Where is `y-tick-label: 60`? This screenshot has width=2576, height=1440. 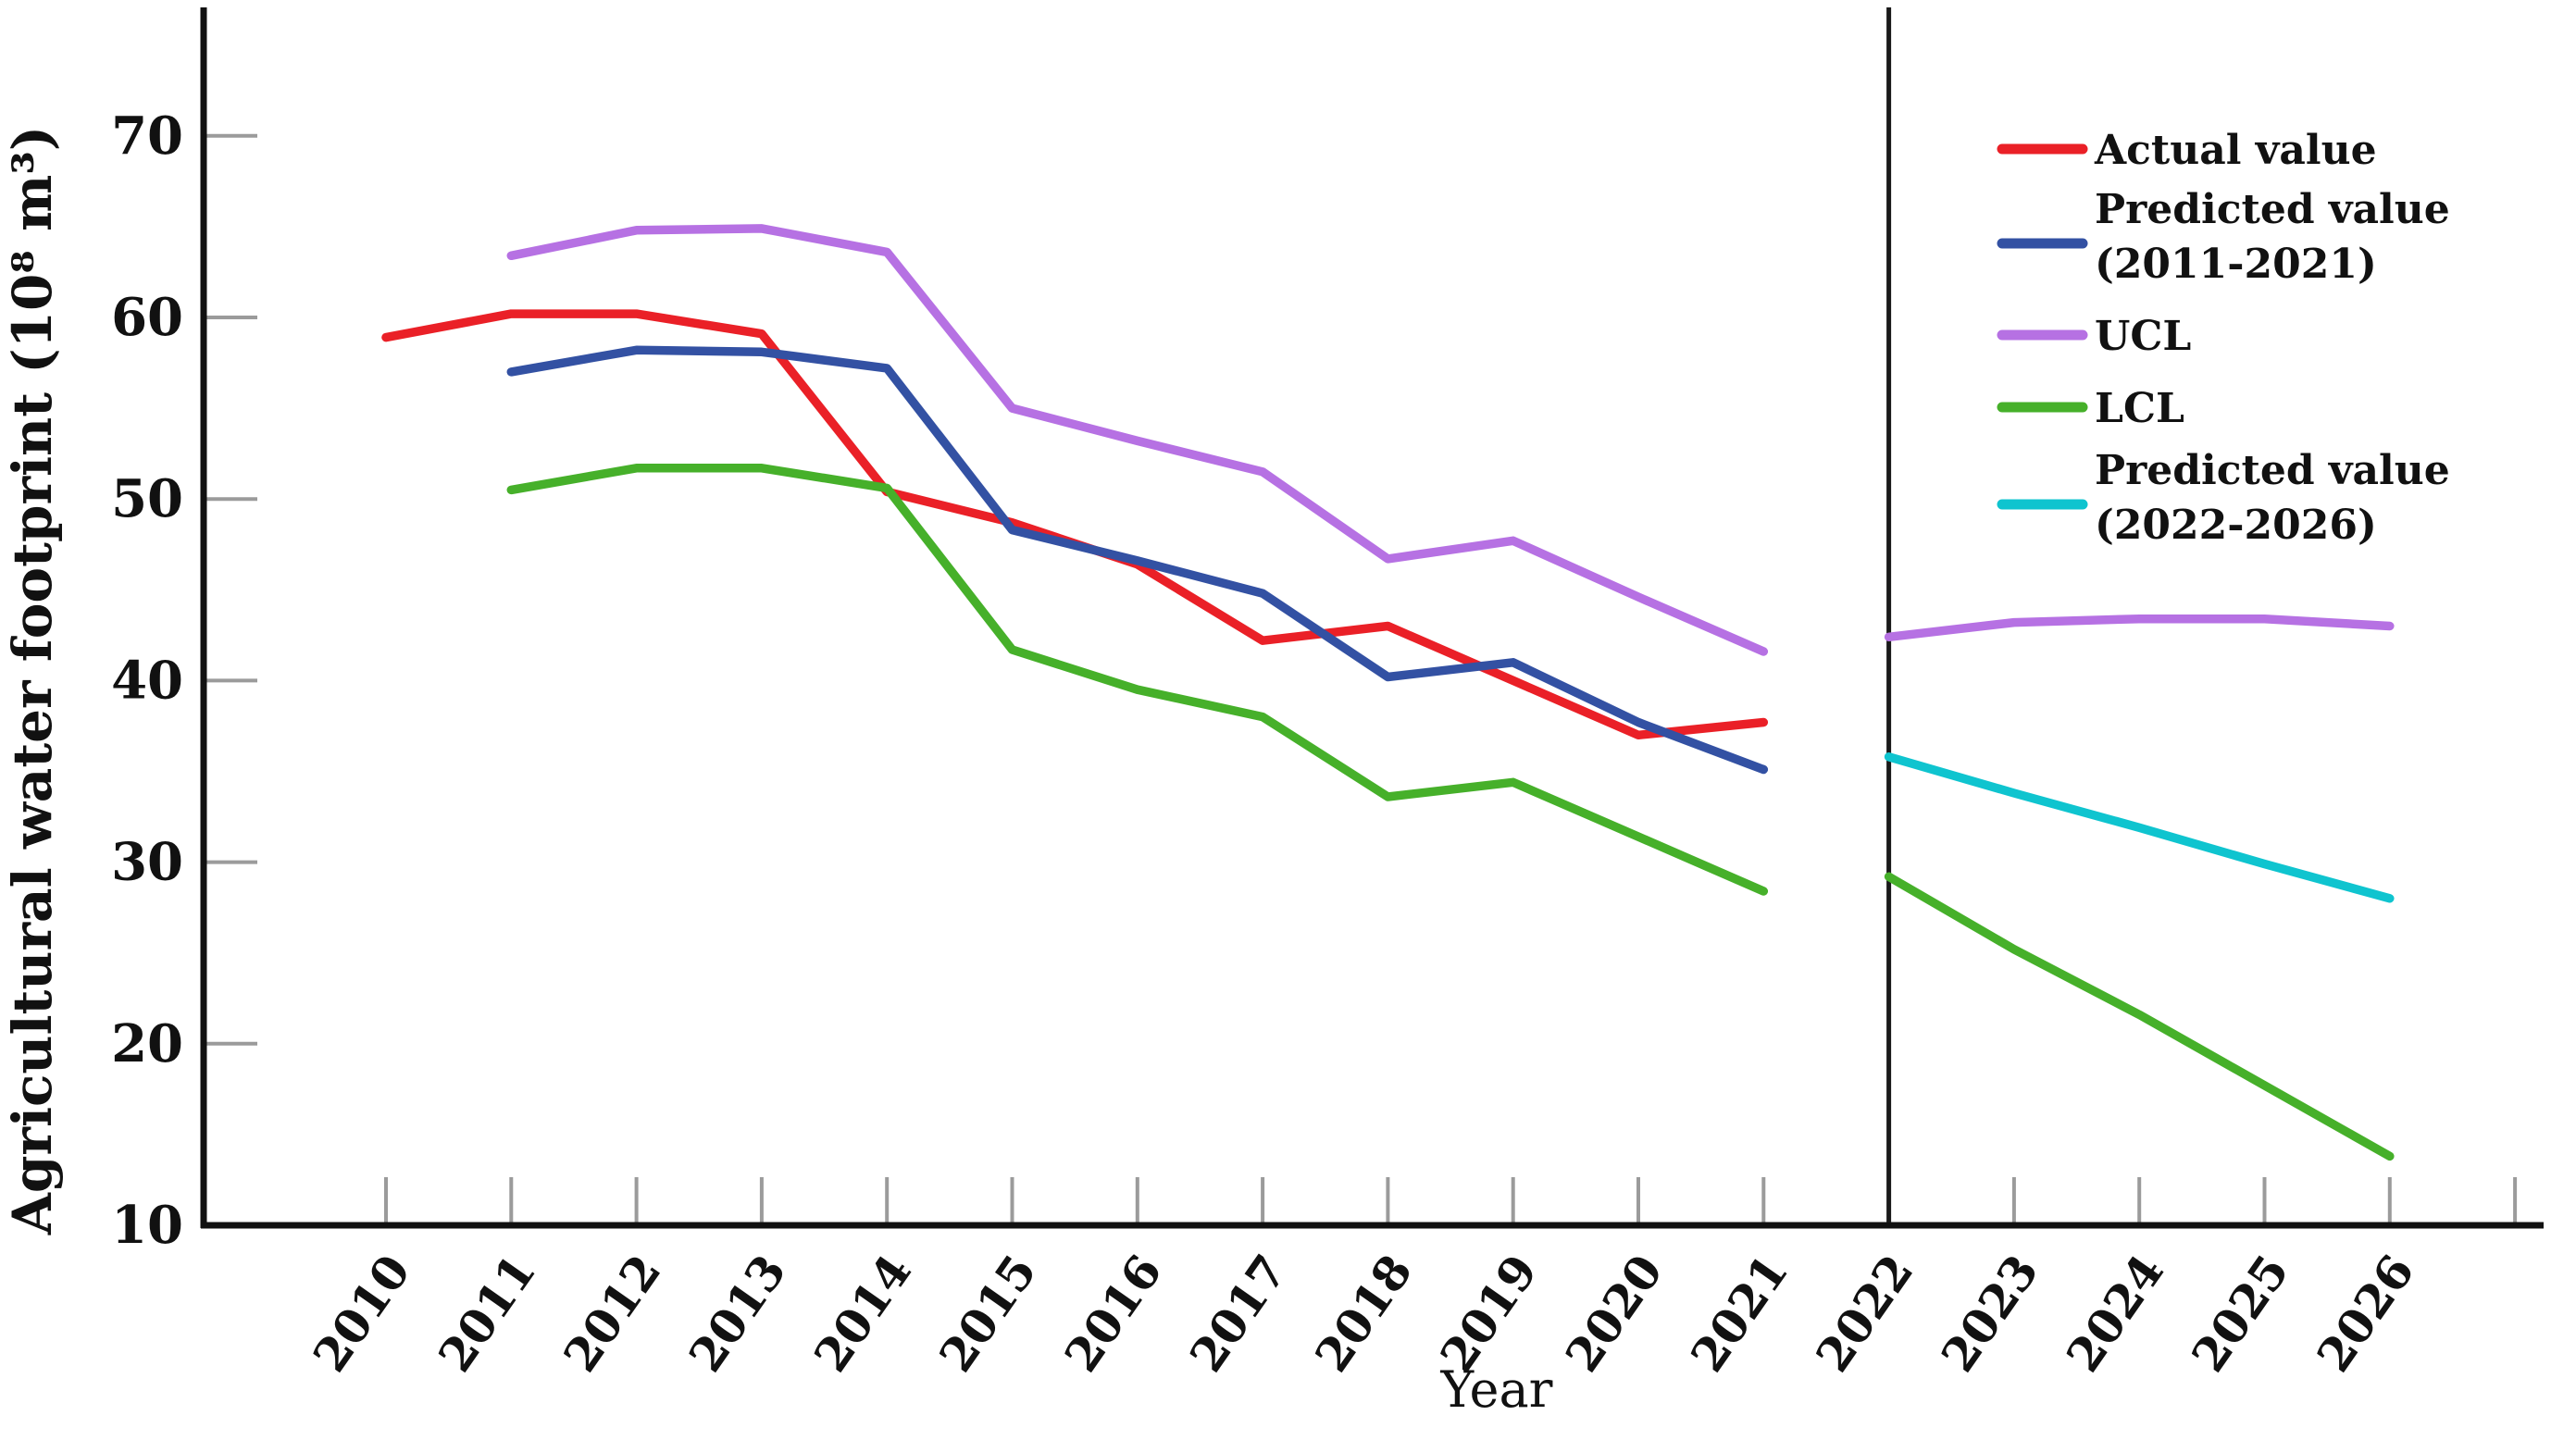 y-tick-label: 60 is located at coordinates (147, 317).